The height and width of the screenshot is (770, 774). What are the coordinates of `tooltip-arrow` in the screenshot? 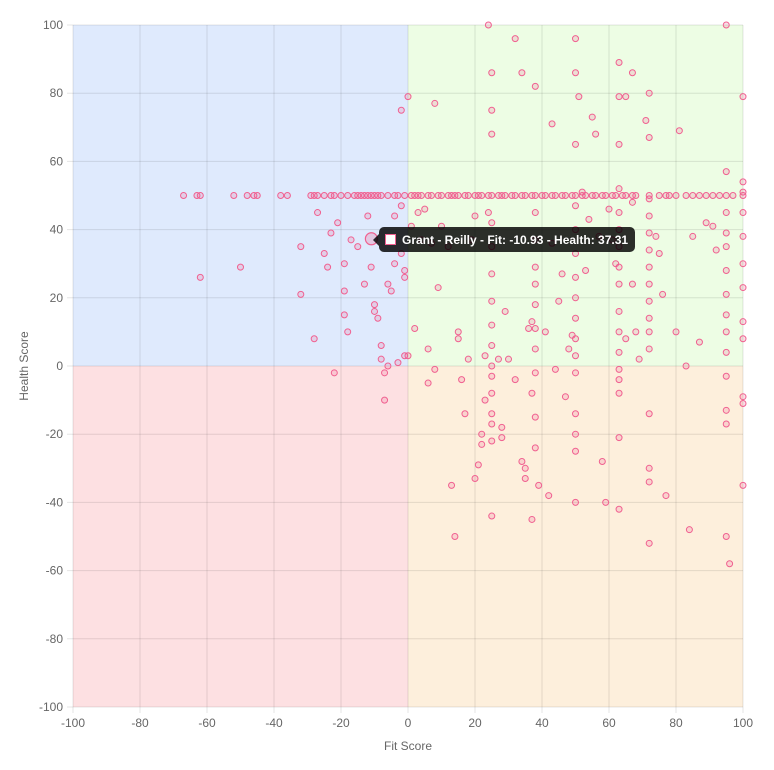 It's located at (376, 240).